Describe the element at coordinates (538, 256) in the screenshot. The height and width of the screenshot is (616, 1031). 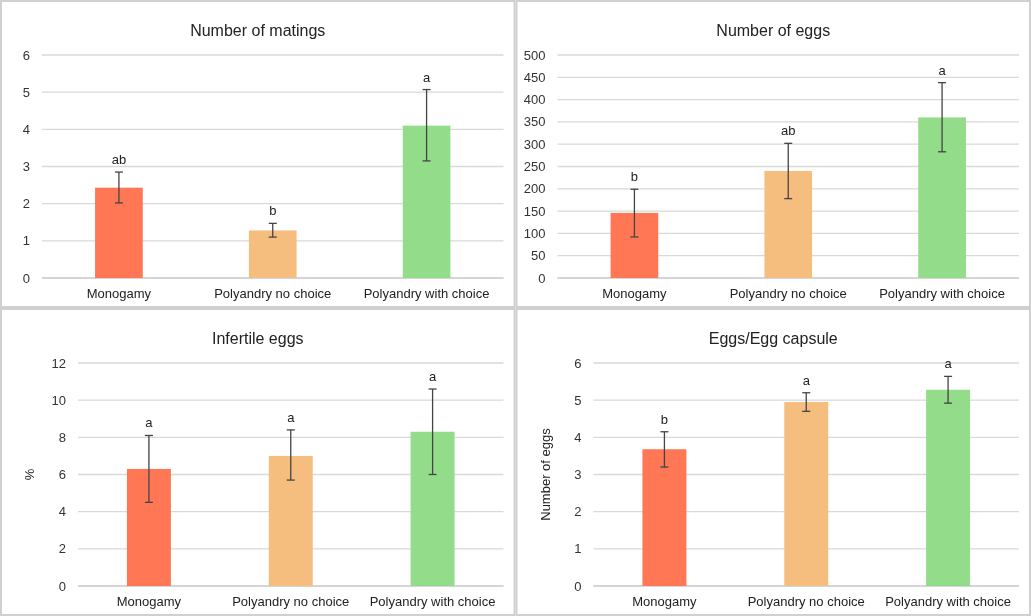
I see `y-tick-label: 50` at that location.